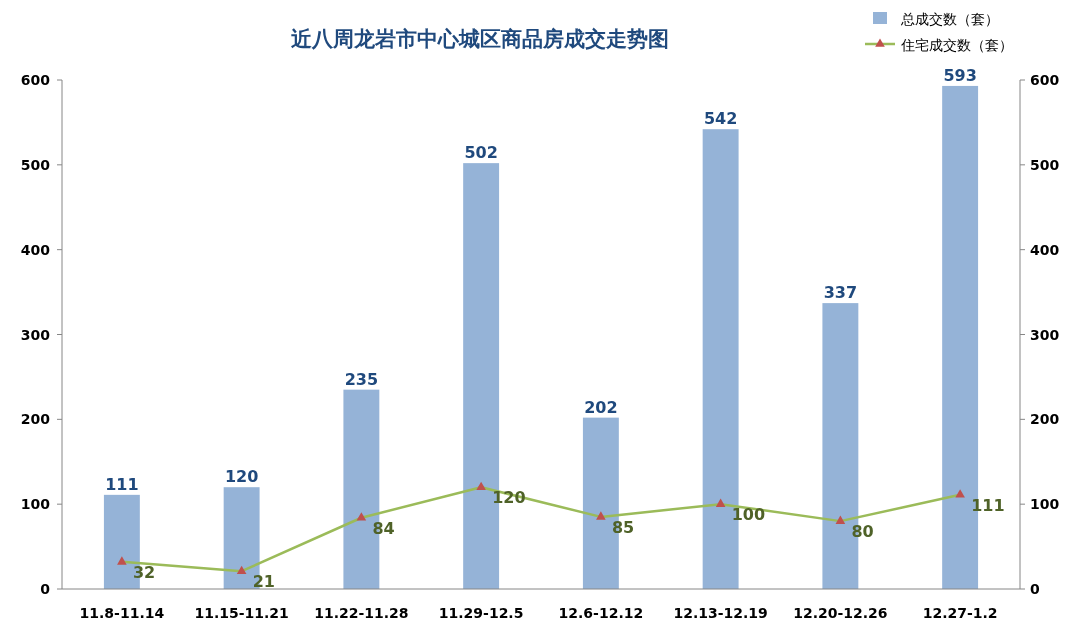 This screenshot has width=1080, height=632. What do you see at coordinates (35, 80) in the screenshot?
I see `y-tick-label: 600` at bounding box center [35, 80].